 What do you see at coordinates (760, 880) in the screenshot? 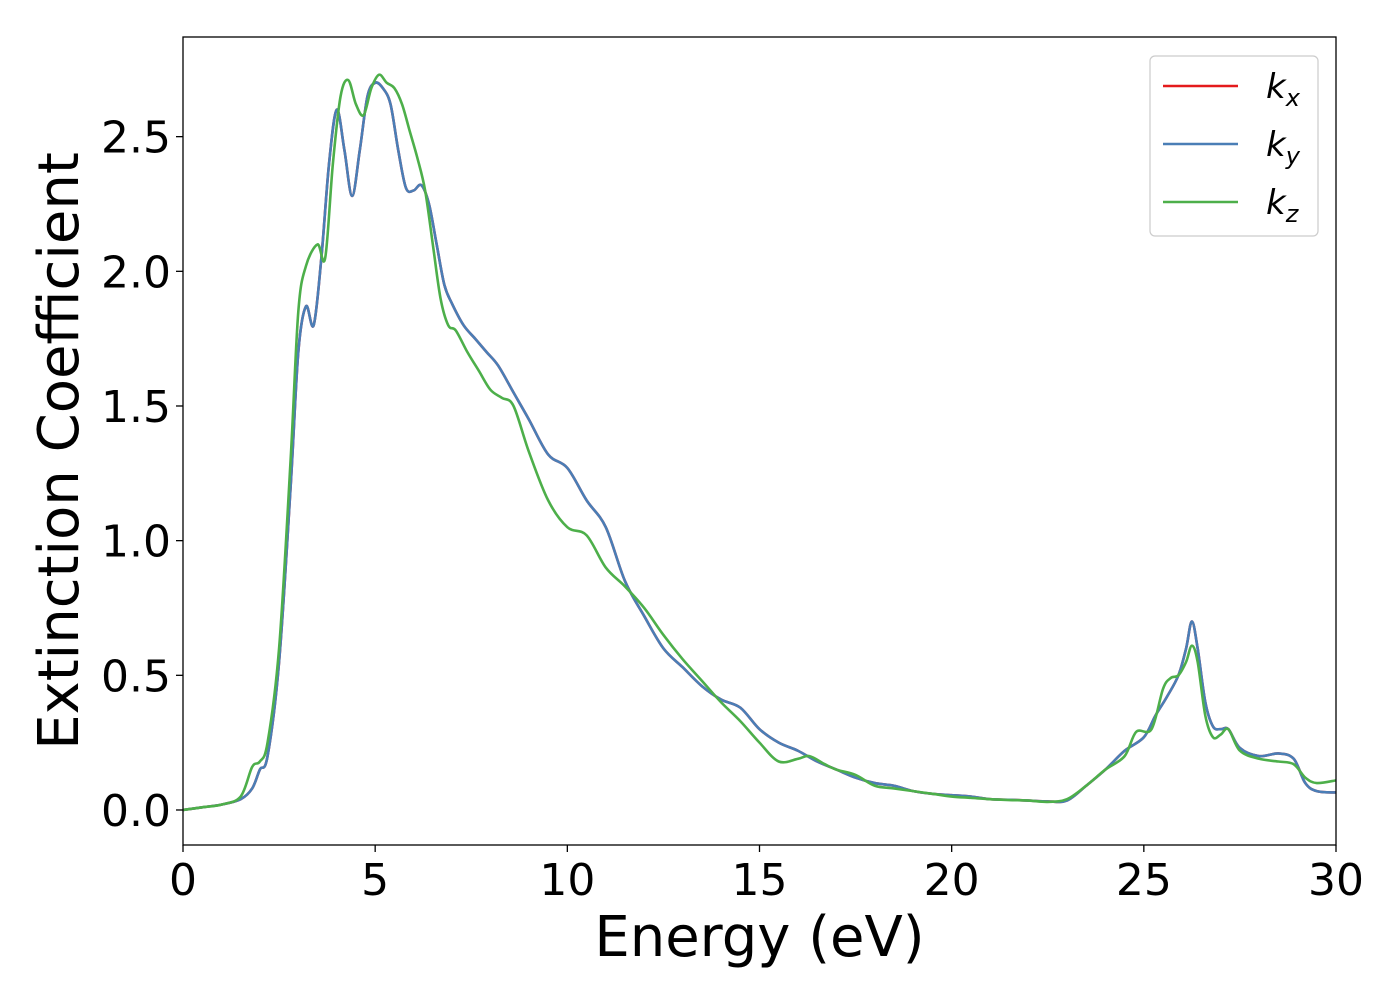
I see `x-tick-label: 15` at bounding box center [760, 880].